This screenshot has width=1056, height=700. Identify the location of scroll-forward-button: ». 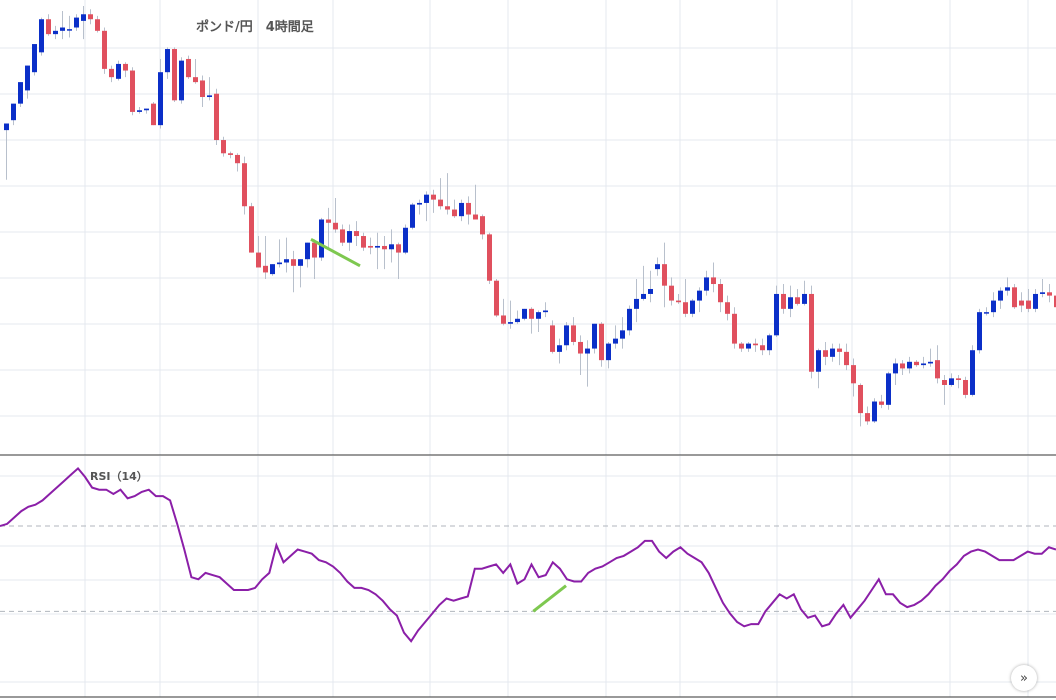
(1024, 678).